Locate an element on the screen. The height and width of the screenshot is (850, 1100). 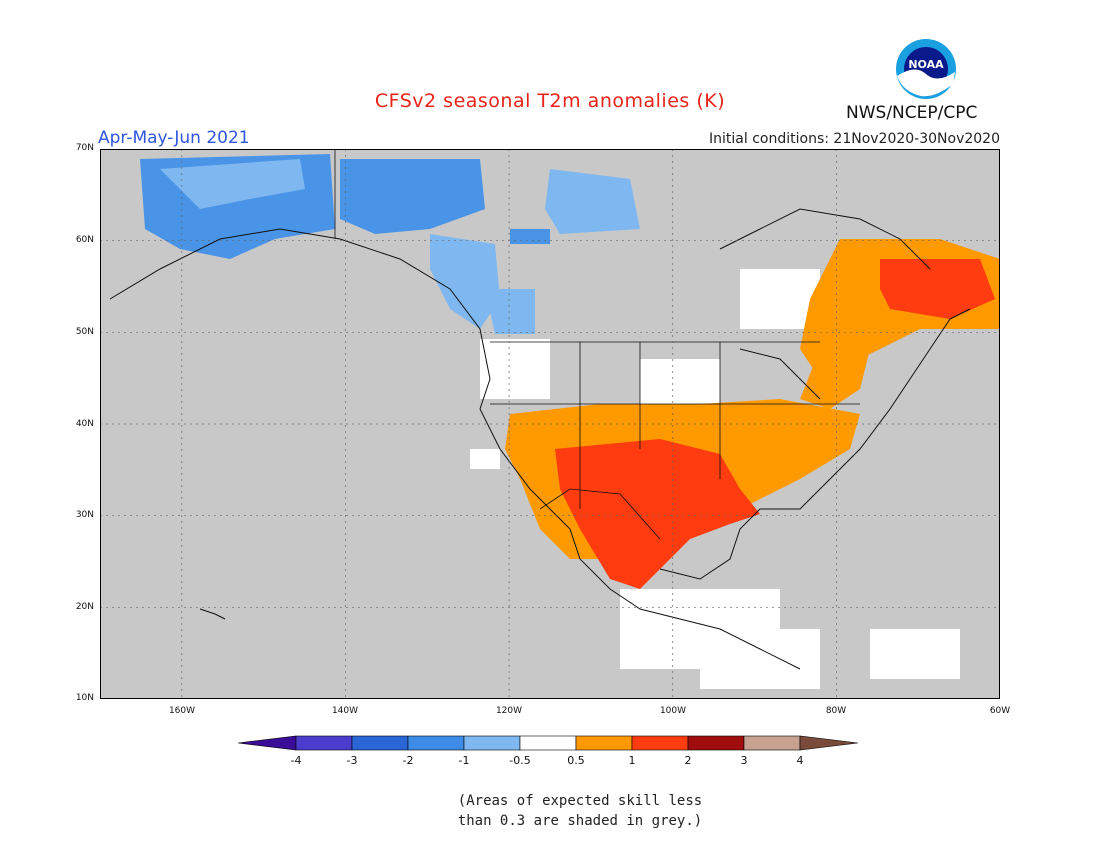
lat-label-30n: 30N is located at coordinates (84, 515).